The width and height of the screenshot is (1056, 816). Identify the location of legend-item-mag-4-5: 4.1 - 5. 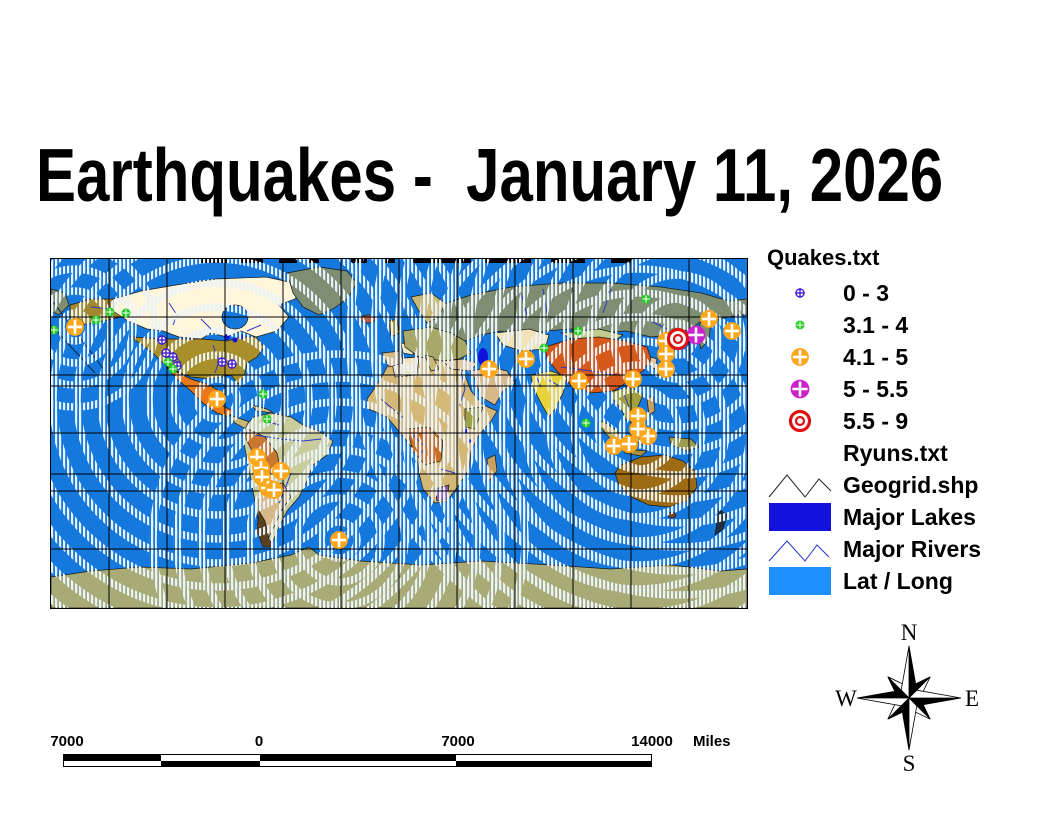
(910, 357).